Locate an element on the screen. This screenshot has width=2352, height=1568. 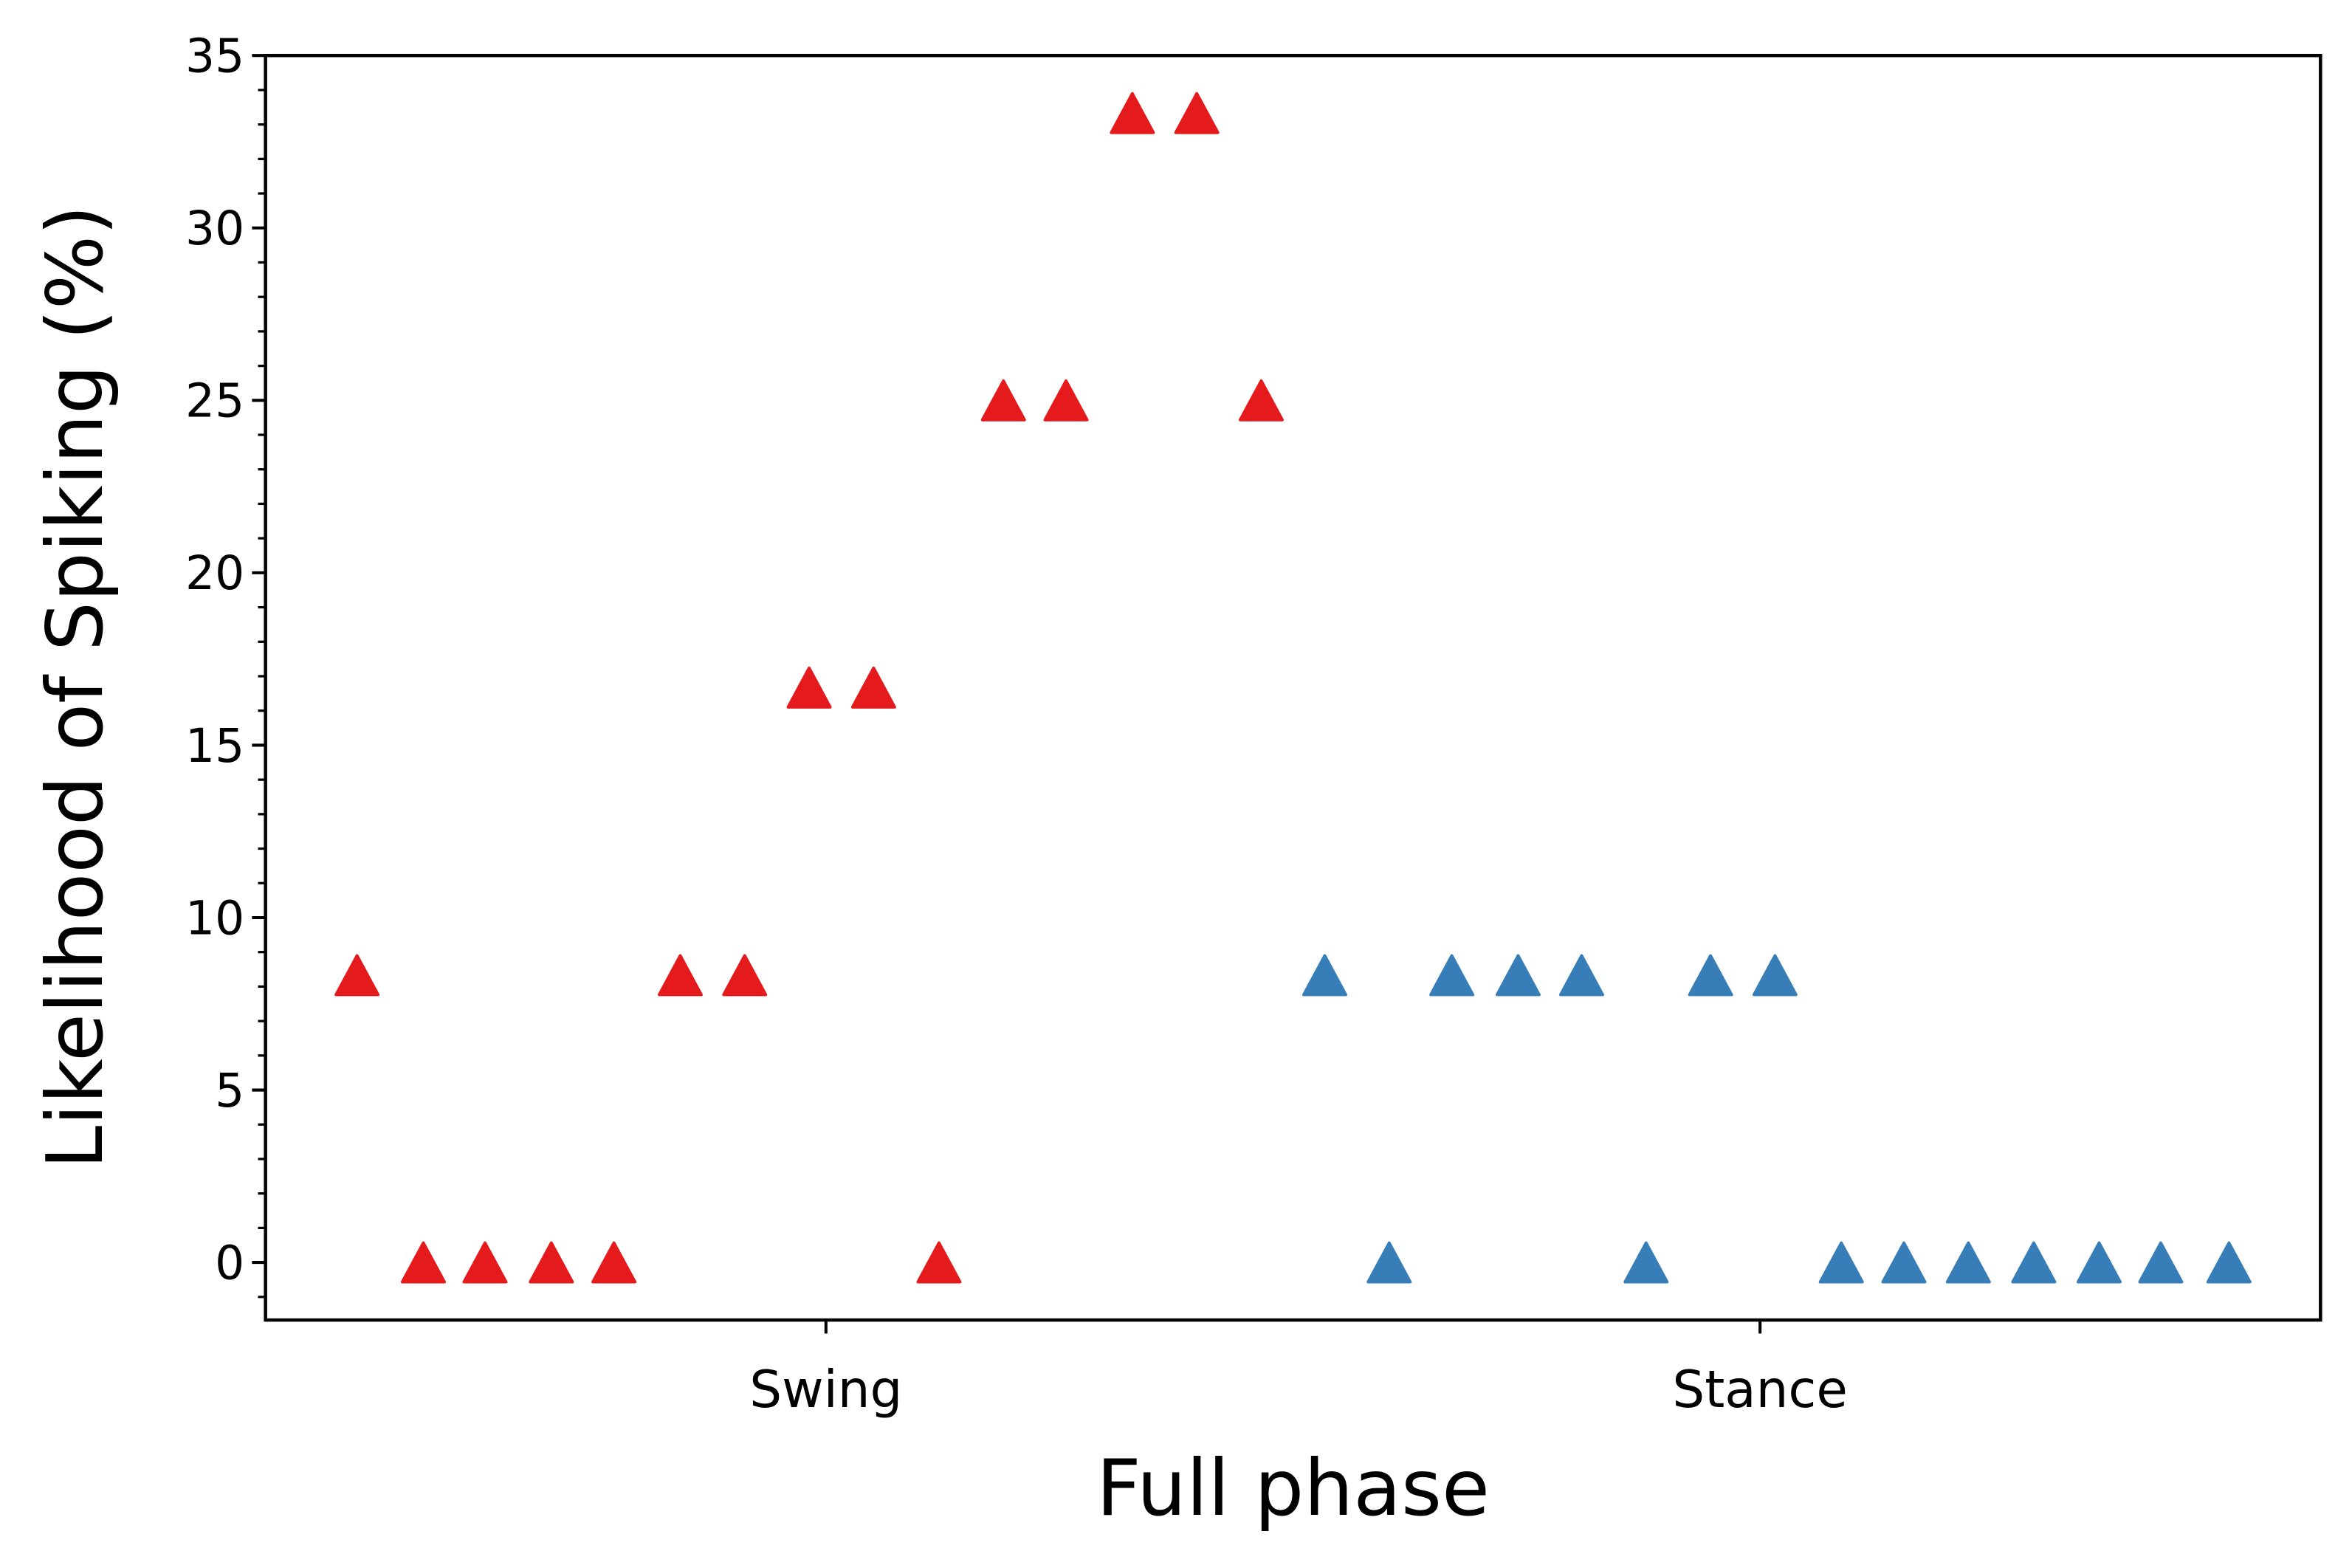
y-axis-label: Likelihood of Spiking (%) is located at coordinates (75, 687).